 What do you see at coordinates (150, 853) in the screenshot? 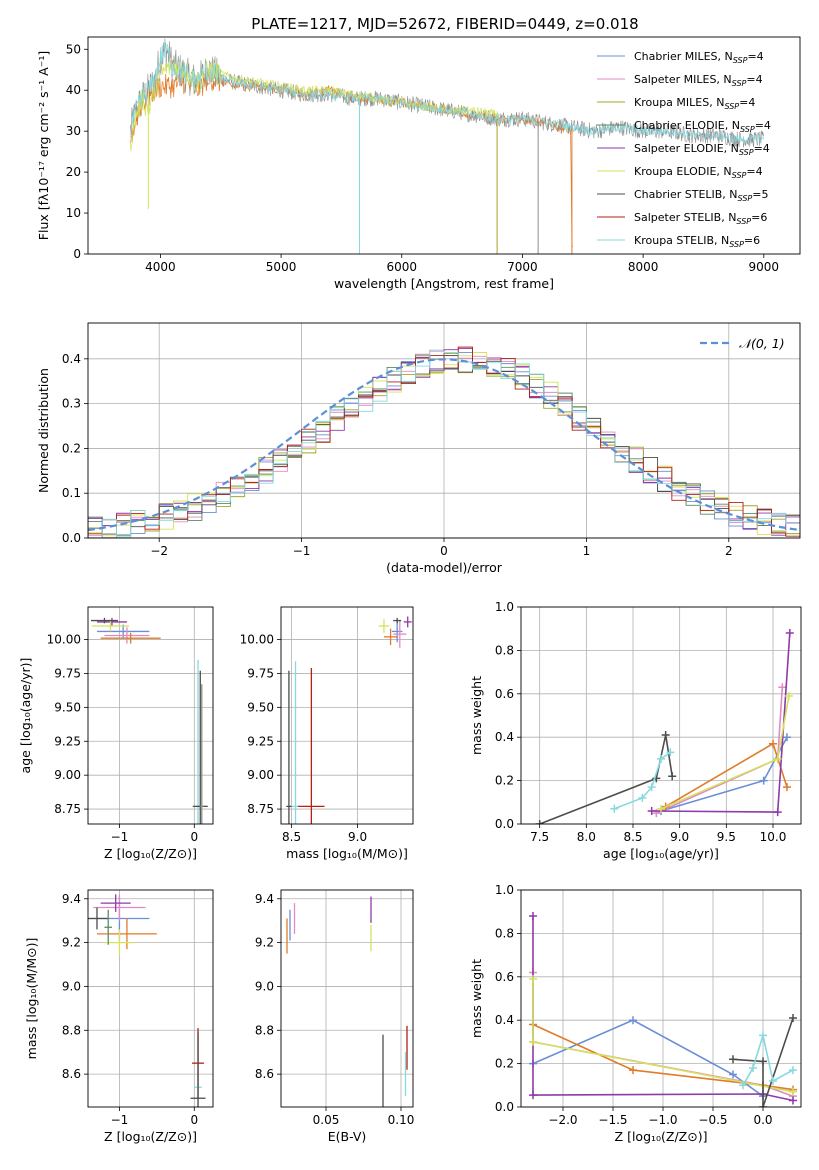
I see `age-vs-Z-xlabel: Z [log₁₀(Z/Z⊙)]` at bounding box center [150, 853].